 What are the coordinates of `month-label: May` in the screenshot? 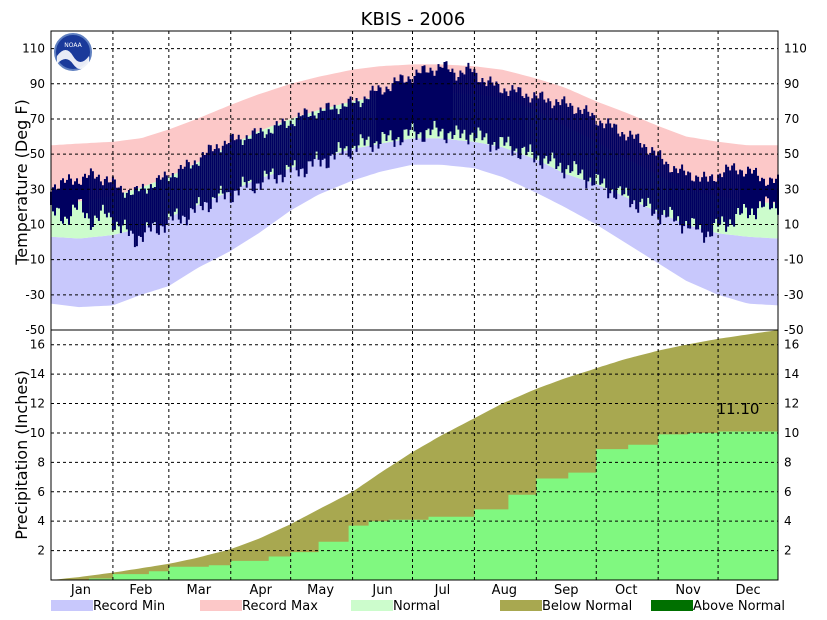 It's located at (320, 590).